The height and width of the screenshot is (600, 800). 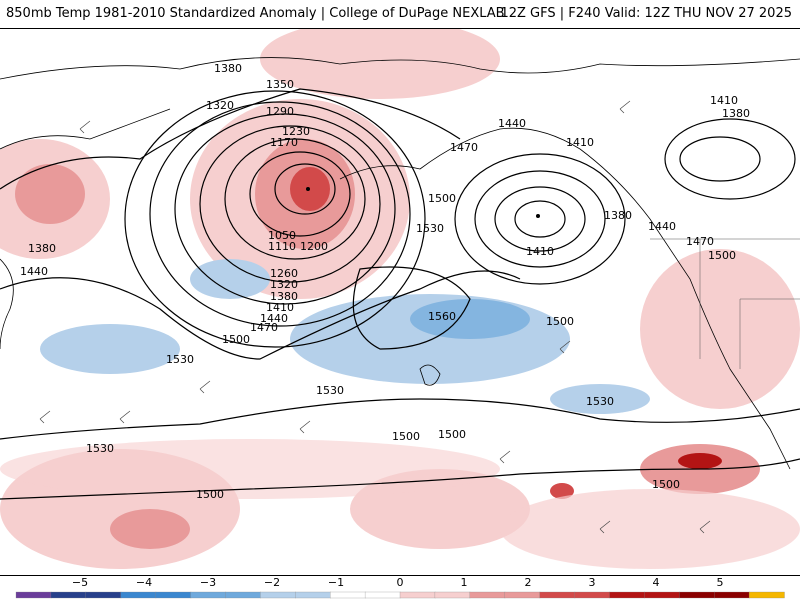 I want to click on colorbar-tick: −1, so click(x=336, y=582).